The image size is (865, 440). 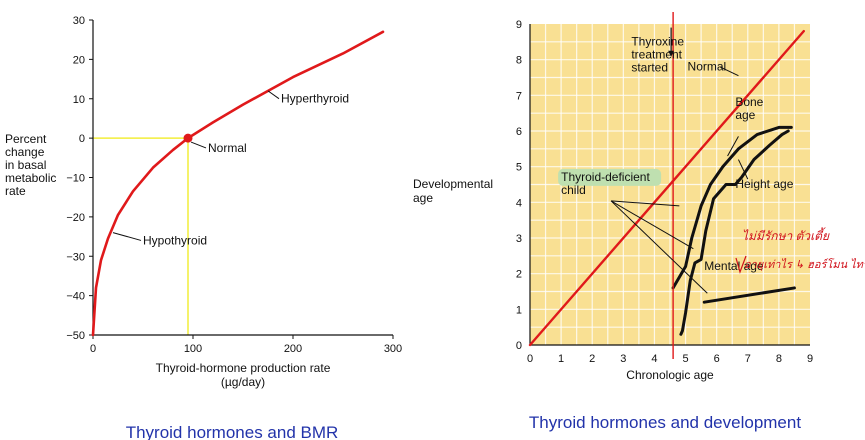 What do you see at coordinates (732, 207) in the screenshot?
I see `bone-age-line` at bounding box center [732, 207].